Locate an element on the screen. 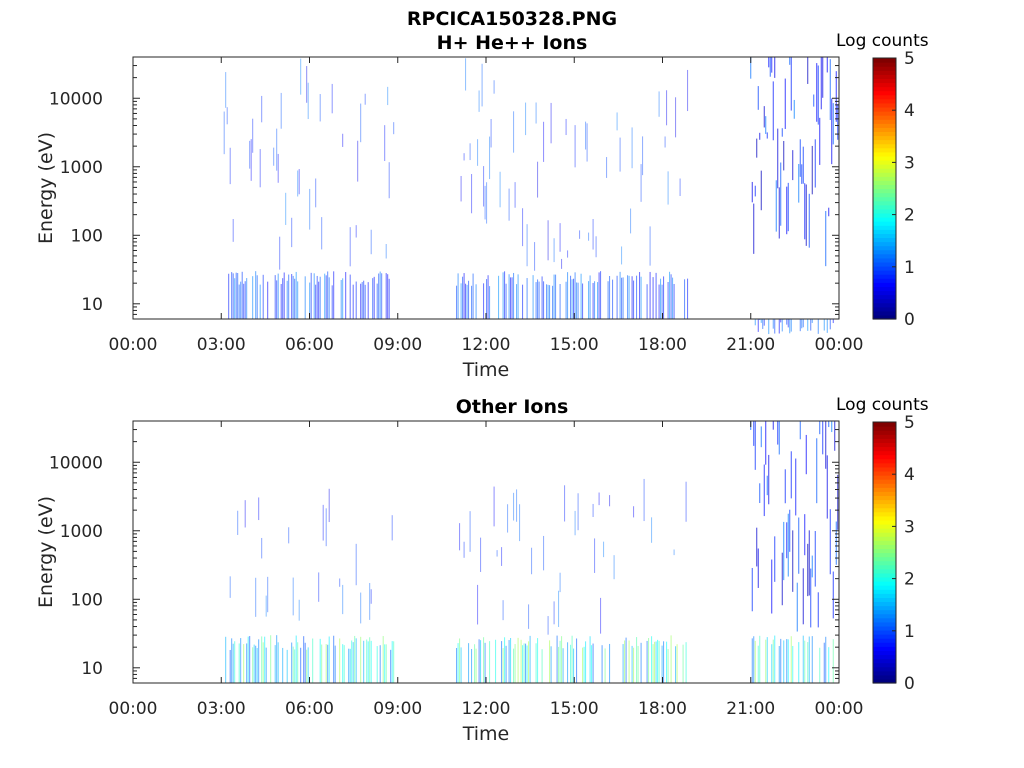 The height and width of the screenshot is (768, 1024). panel1-x-tick-label: 15:00 is located at coordinates (574, 345).